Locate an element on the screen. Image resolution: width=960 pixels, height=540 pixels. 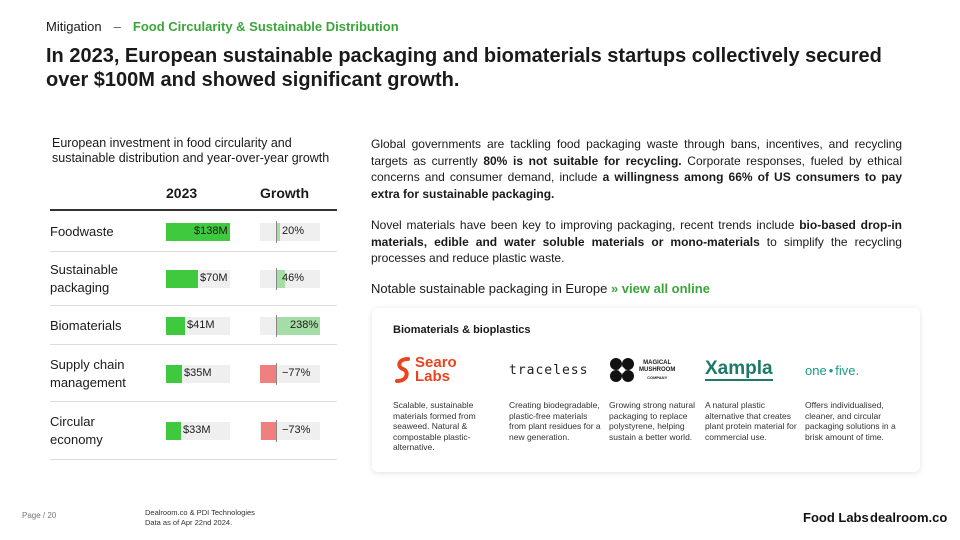
growth-value: 20% is located at coordinates (293, 231).